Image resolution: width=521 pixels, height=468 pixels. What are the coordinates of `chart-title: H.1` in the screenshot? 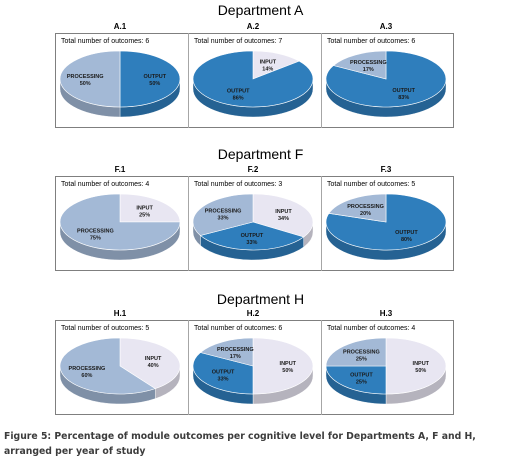 It's located at (120, 313).